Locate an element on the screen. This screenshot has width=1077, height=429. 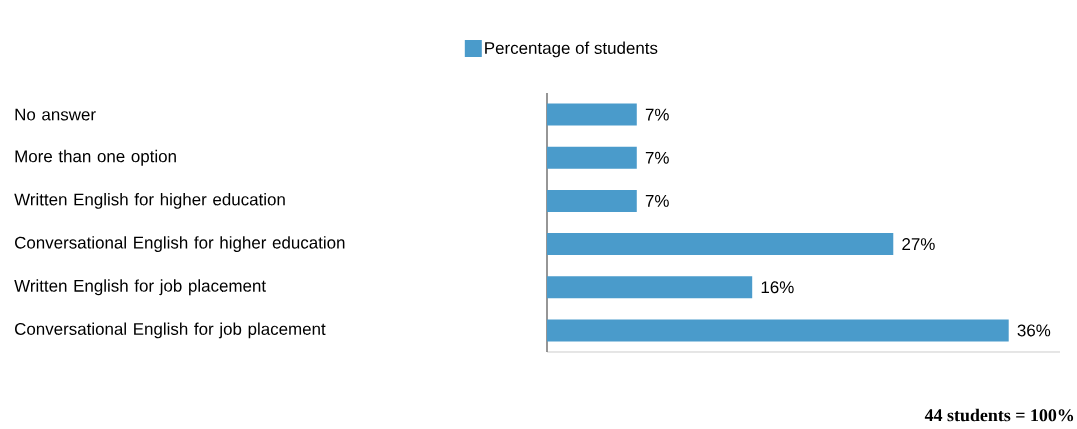
y-tick-label: More than one option is located at coordinates (95, 157).